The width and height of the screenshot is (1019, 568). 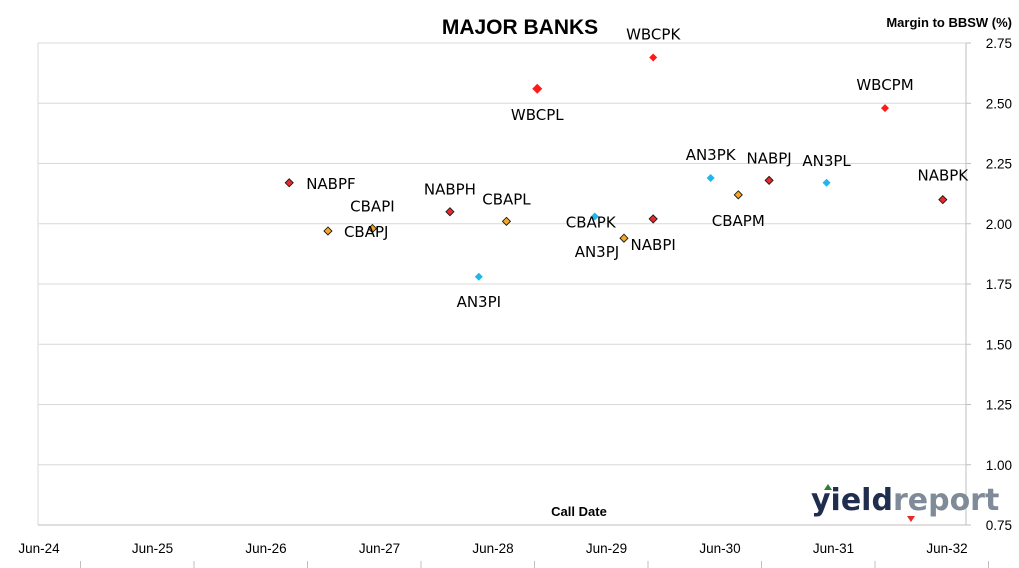 I want to click on data-point-nabpi, so click(x=653, y=219).